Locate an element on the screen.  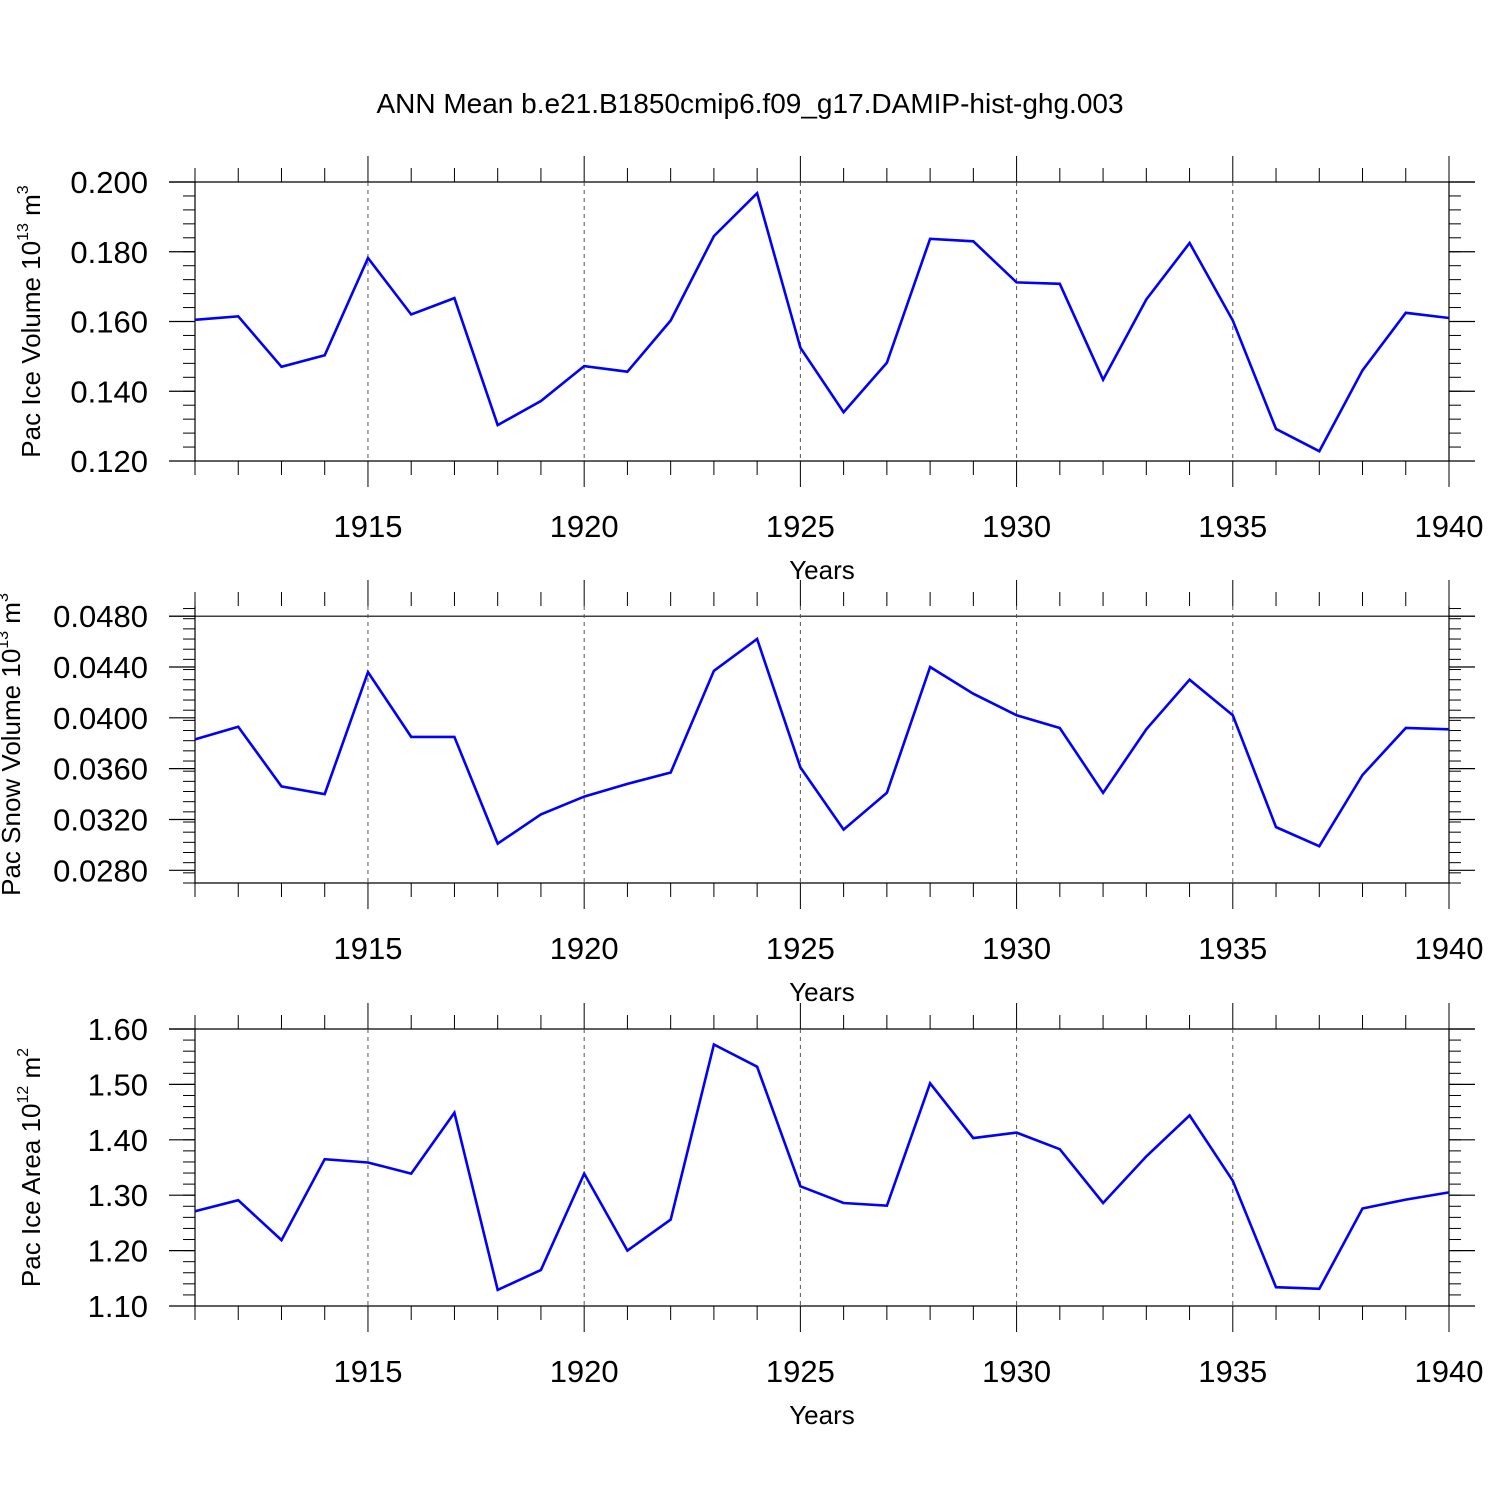
y-tick-label: 1.20 is located at coordinates (118, 1251).